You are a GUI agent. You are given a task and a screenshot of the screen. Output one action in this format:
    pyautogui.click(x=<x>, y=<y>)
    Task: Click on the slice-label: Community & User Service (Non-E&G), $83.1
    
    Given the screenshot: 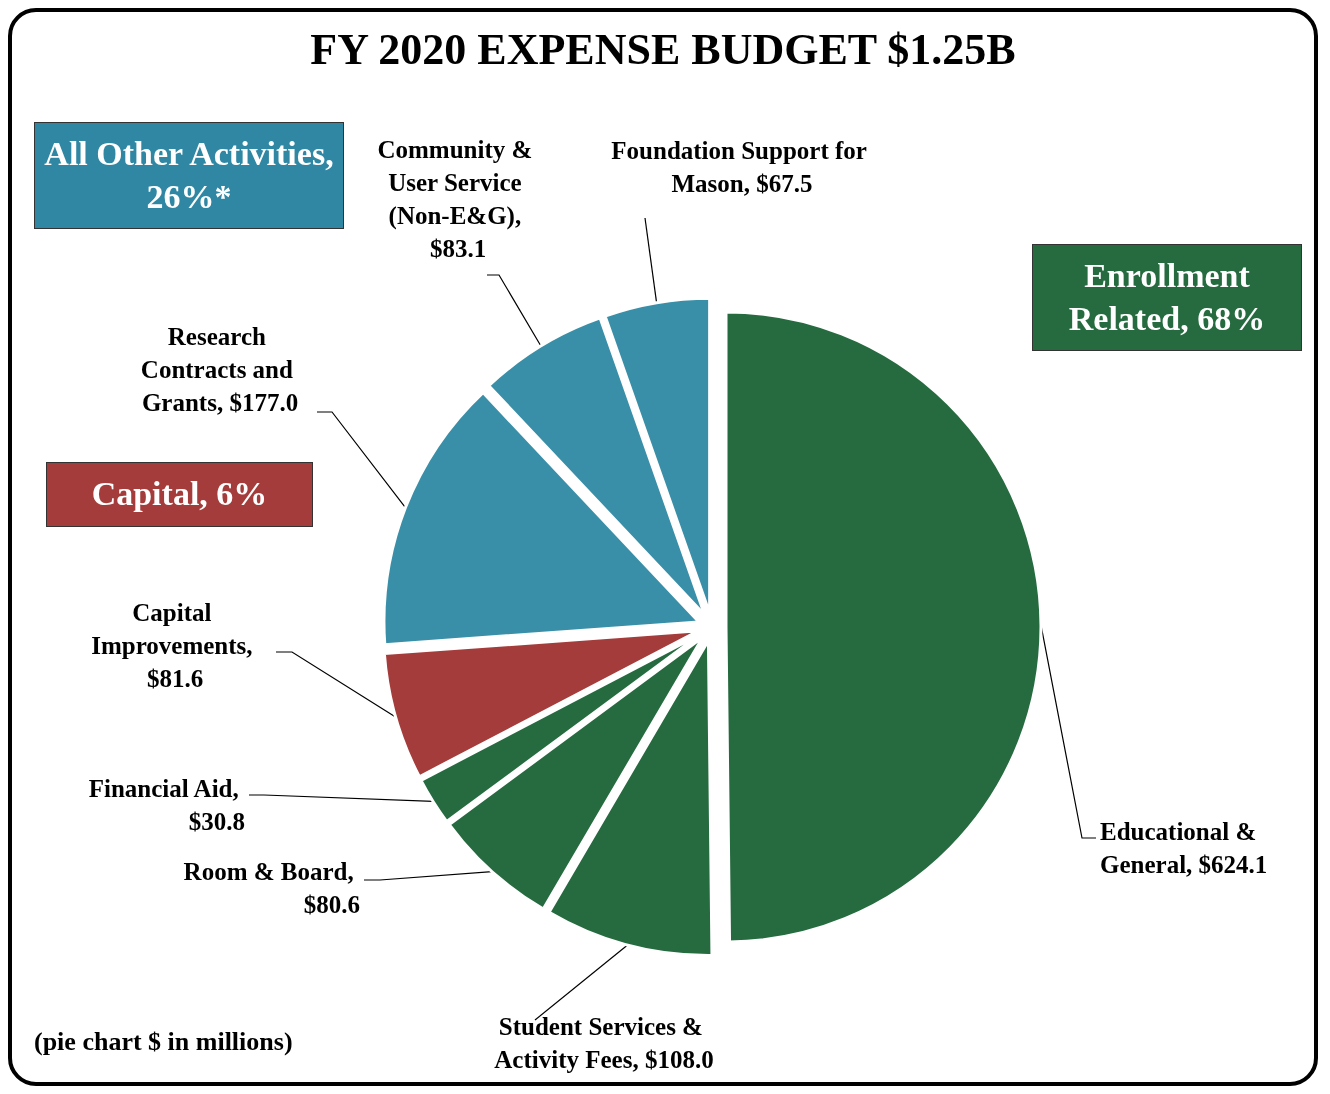 What is the action you would take?
    pyautogui.click(x=458, y=199)
    